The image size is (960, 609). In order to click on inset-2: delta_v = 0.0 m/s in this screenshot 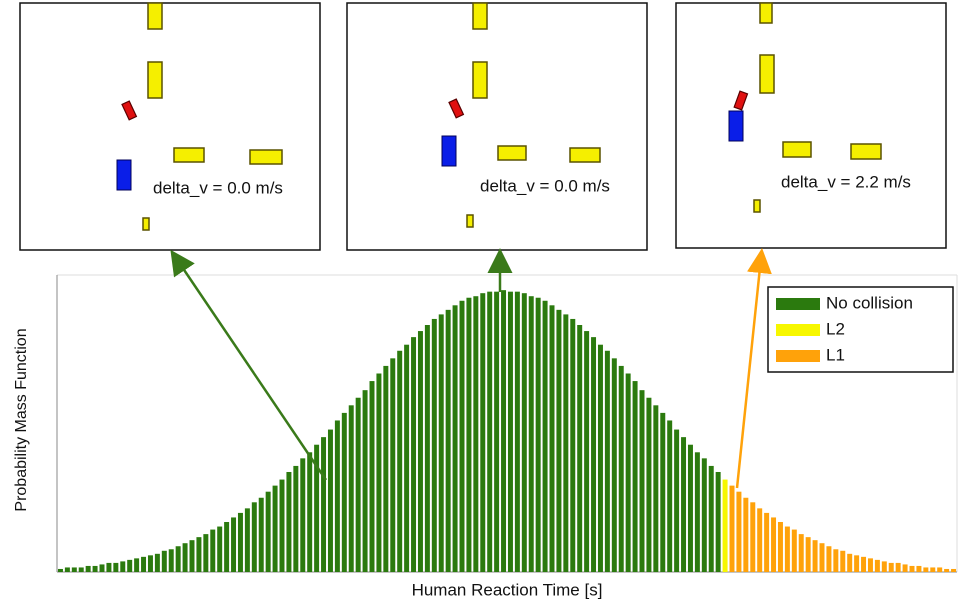, I will do `click(497, 126)`.